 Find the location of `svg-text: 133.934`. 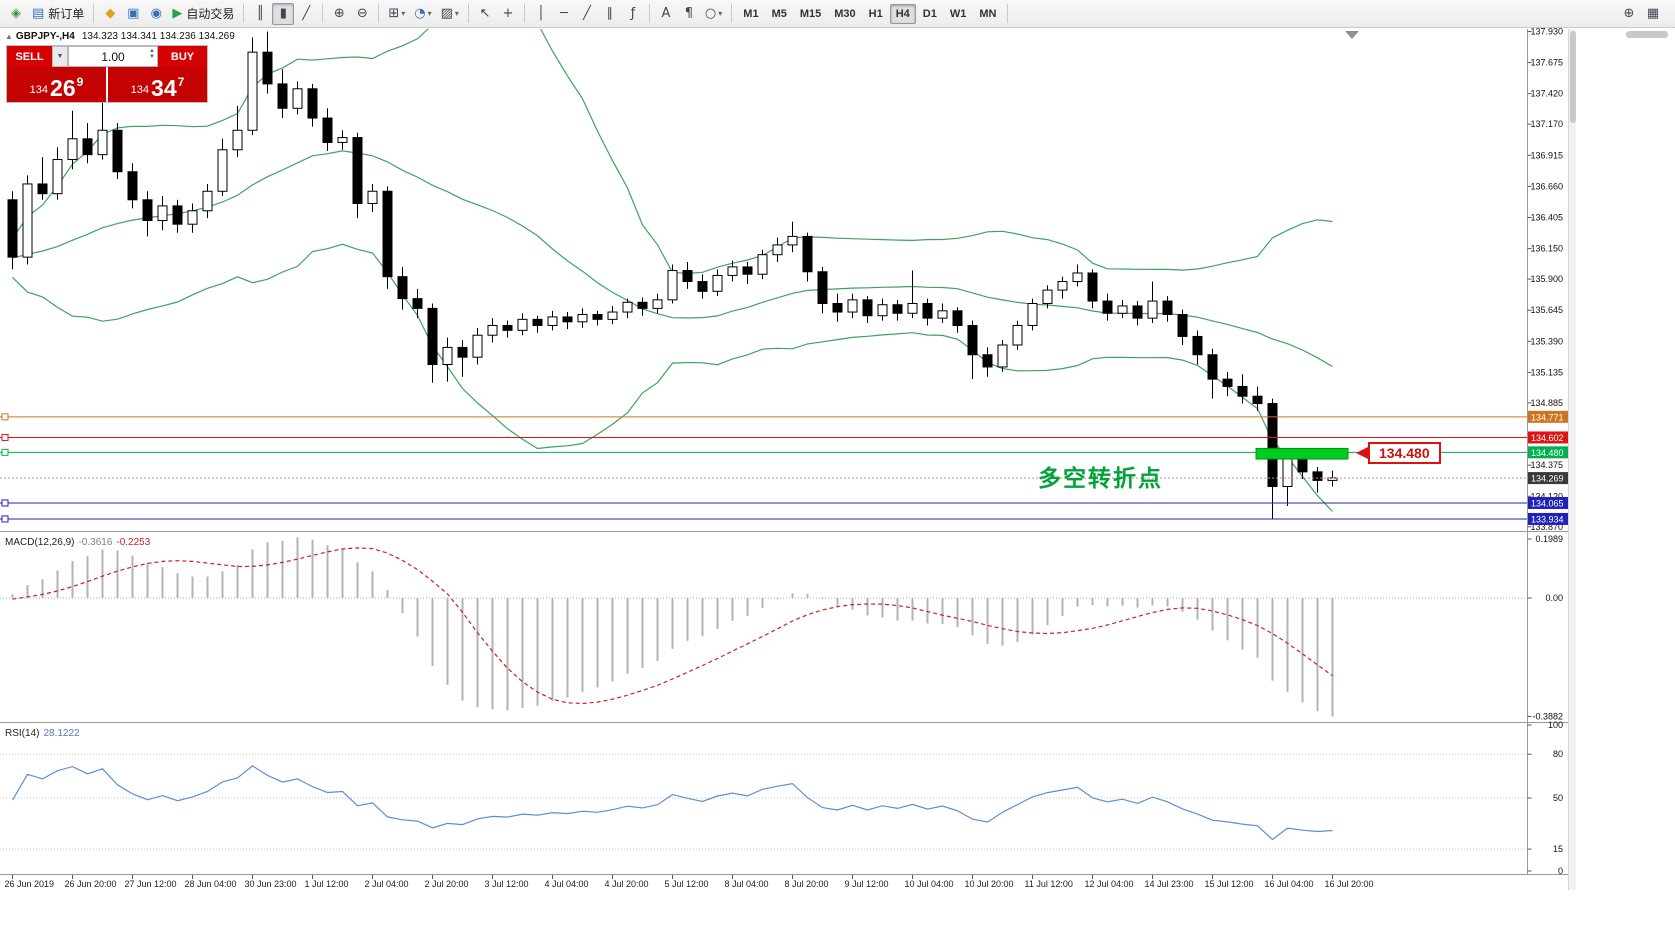

svg-text: 133.934 is located at coordinates (1547, 519).